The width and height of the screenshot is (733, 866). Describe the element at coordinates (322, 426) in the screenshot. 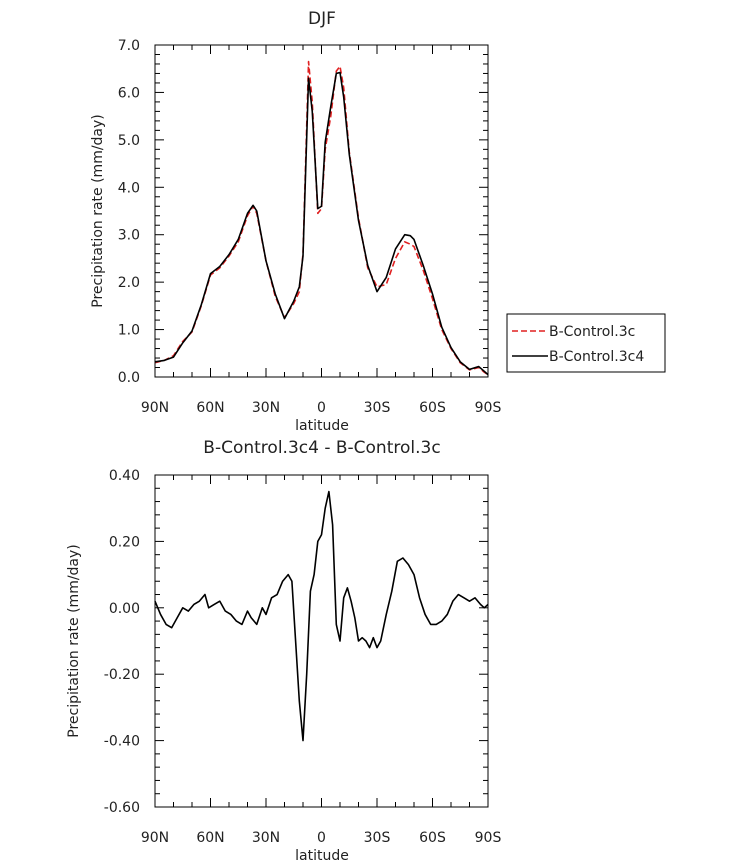

I see `top-chart-x-axis-label: latitude` at that location.